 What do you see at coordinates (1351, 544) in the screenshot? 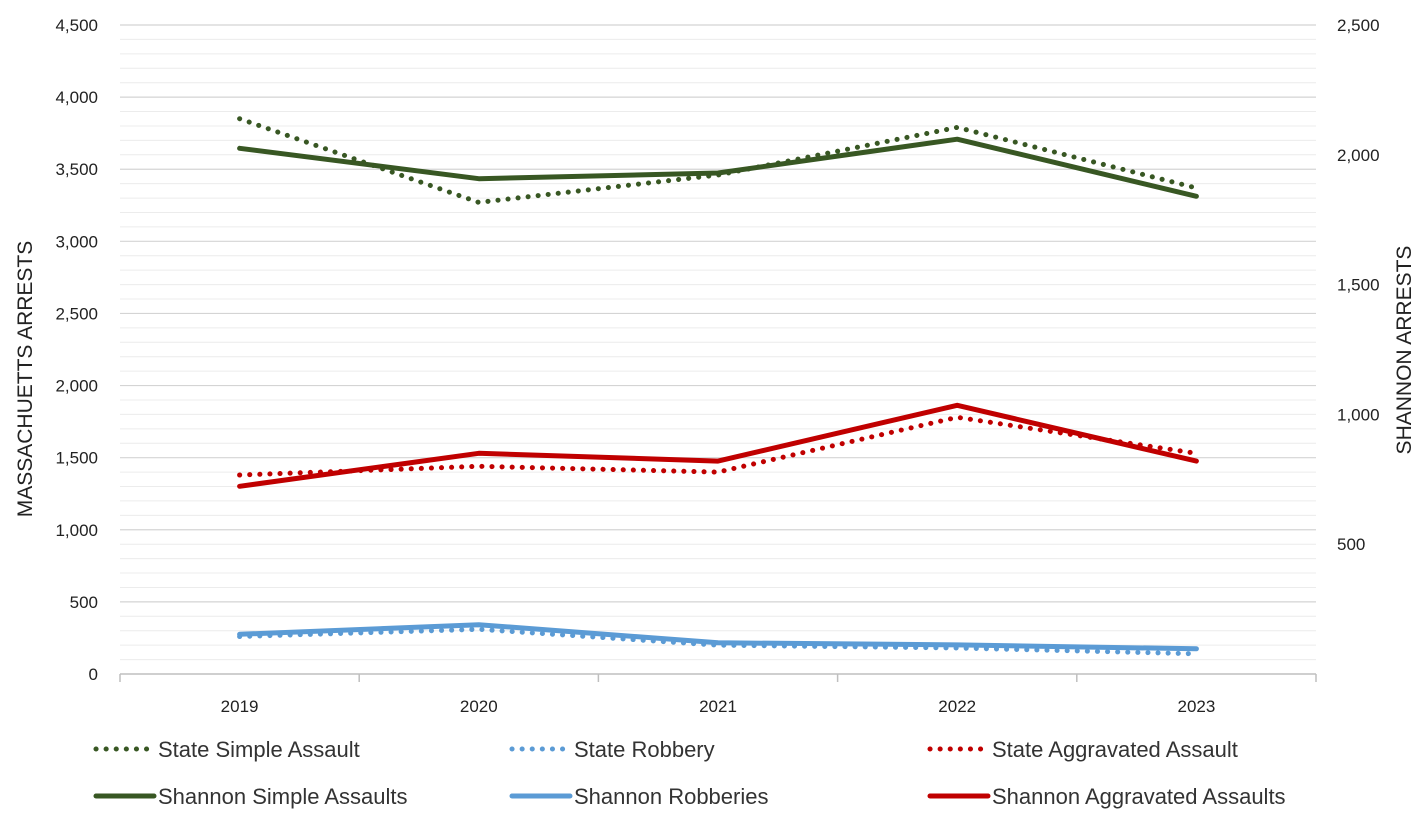
I see `right-tick-label: 500` at bounding box center [1351, 544].